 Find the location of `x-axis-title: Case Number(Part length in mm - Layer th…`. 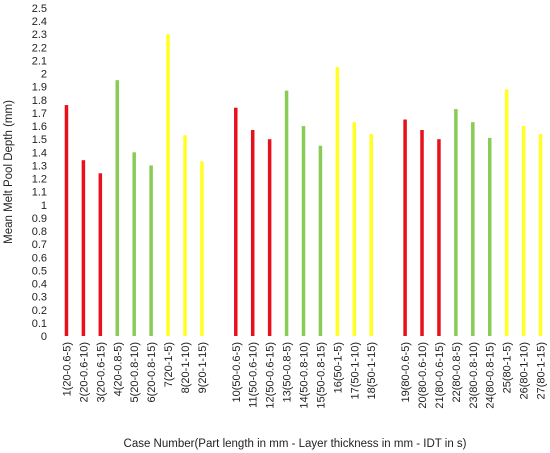

x-axis-title: Case Number(Part length in mm - Layer th… is located at coordinates (295, 444).